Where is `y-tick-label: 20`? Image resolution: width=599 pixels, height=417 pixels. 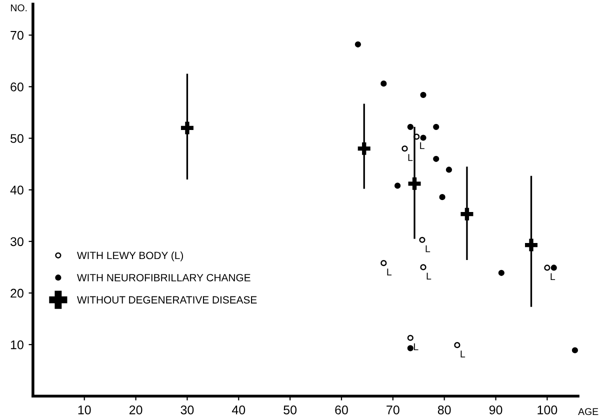
y-tick-label: 20 is located at coordinates (17, 293).